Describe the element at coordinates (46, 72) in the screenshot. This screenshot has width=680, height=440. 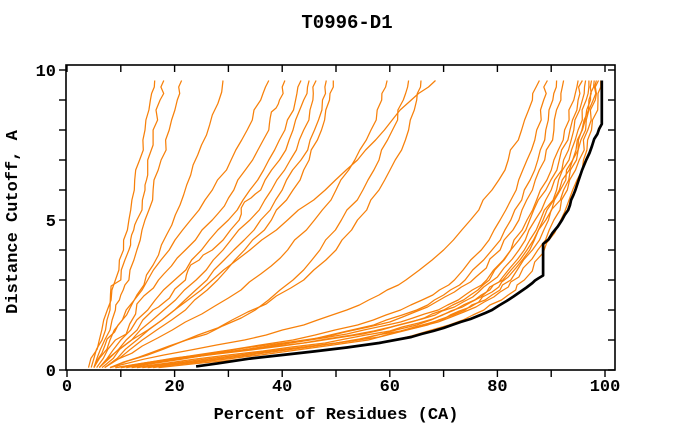
I see `y-tick-label: 10` at that location.